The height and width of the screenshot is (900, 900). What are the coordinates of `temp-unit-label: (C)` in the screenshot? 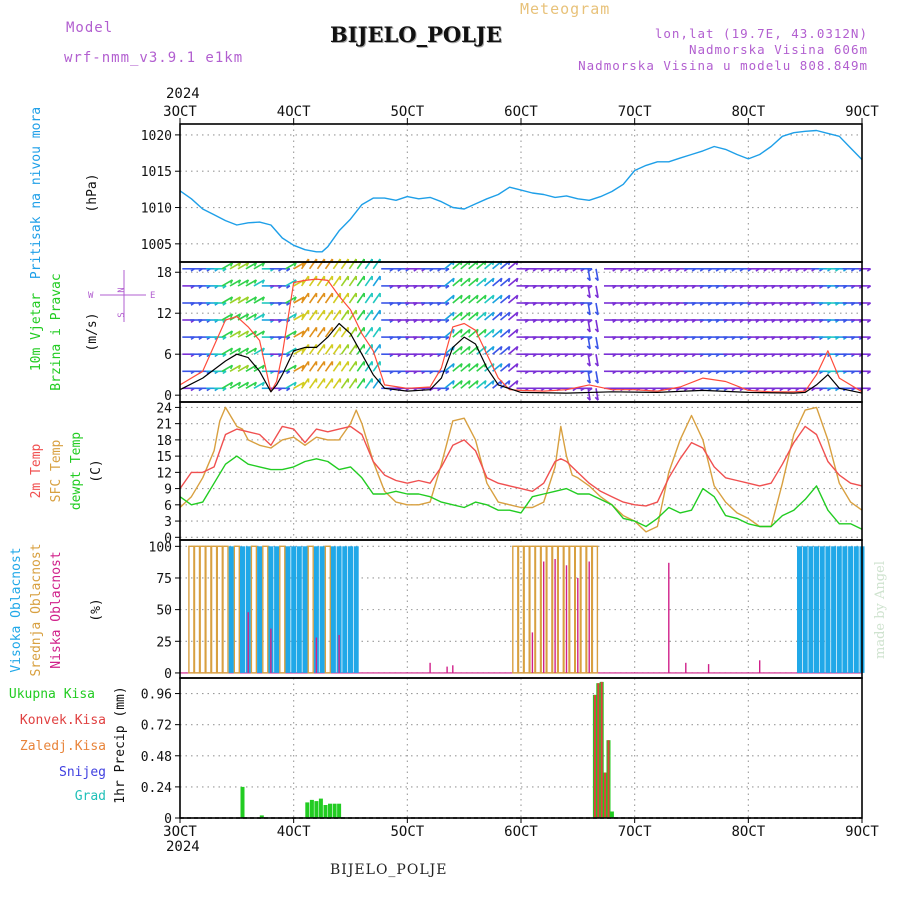 It's located at (96, 470).